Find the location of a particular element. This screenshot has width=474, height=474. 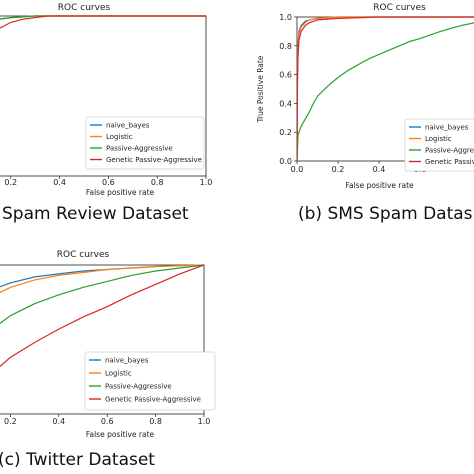

y-tick-label: 0.0 is located at coordinates (285, 161).